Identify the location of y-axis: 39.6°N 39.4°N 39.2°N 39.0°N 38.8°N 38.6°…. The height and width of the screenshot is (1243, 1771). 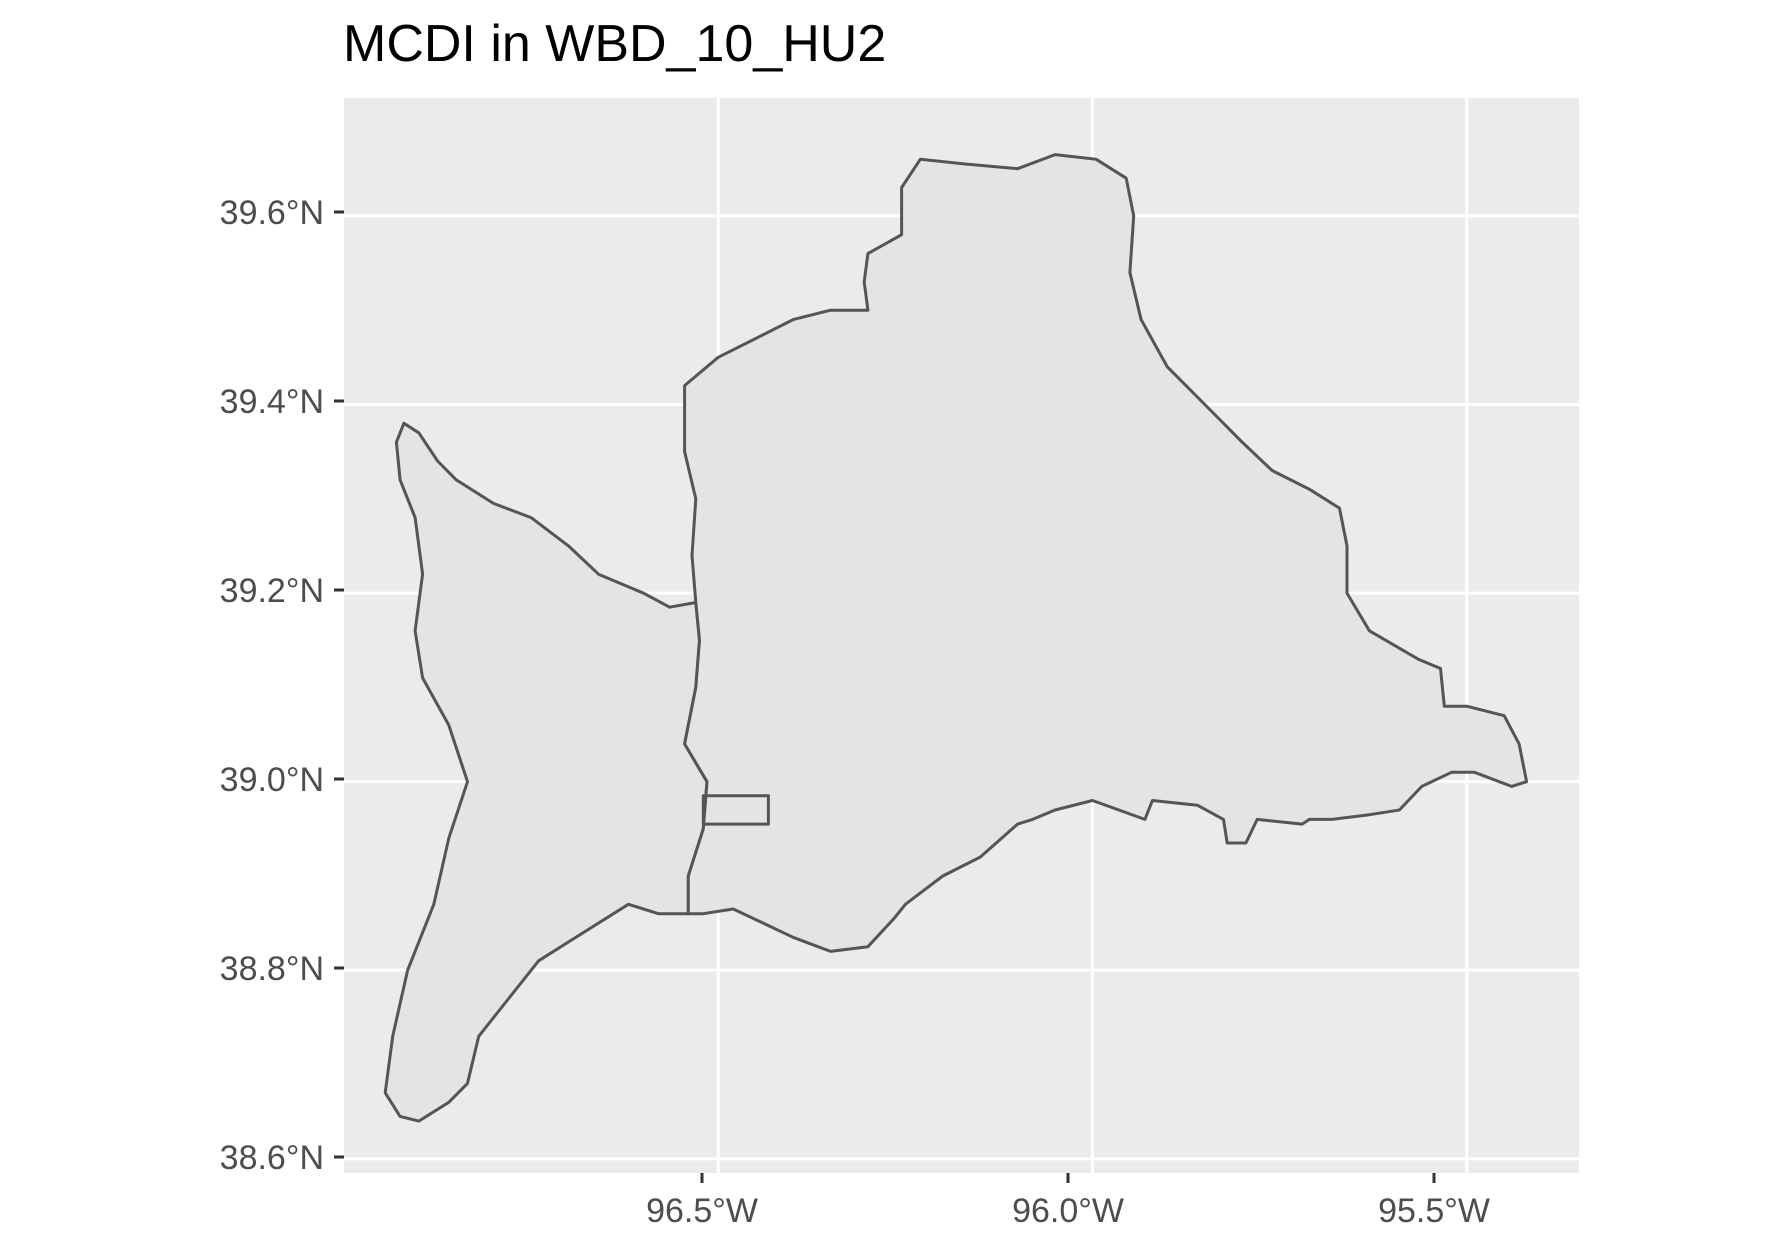
(282, 685).